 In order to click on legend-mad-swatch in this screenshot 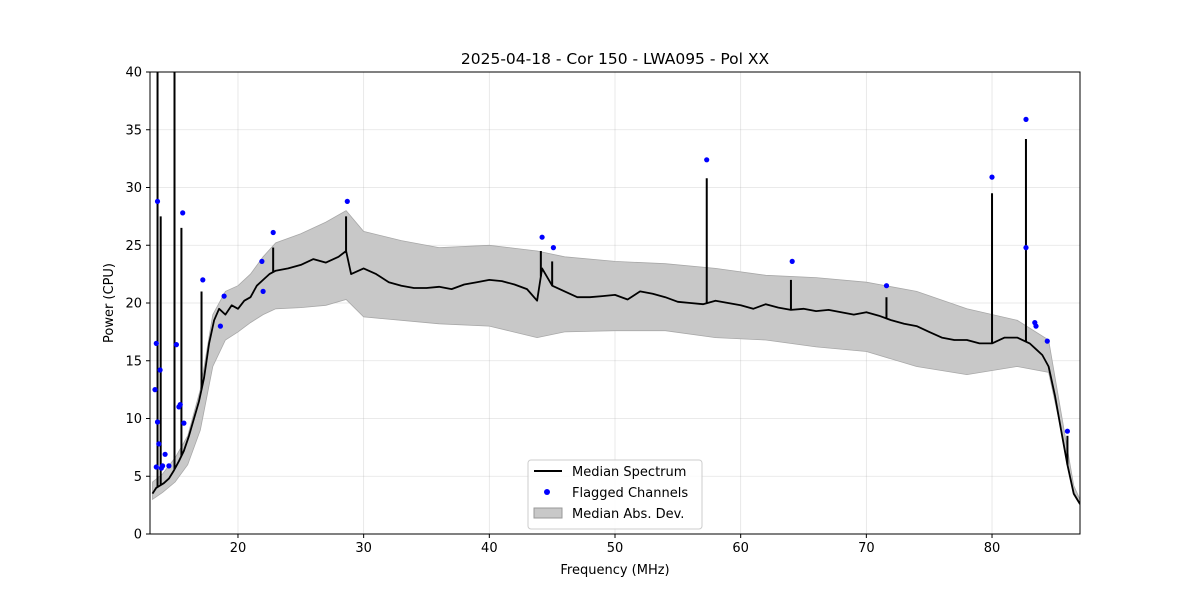, I will do `click(548, 513)`.